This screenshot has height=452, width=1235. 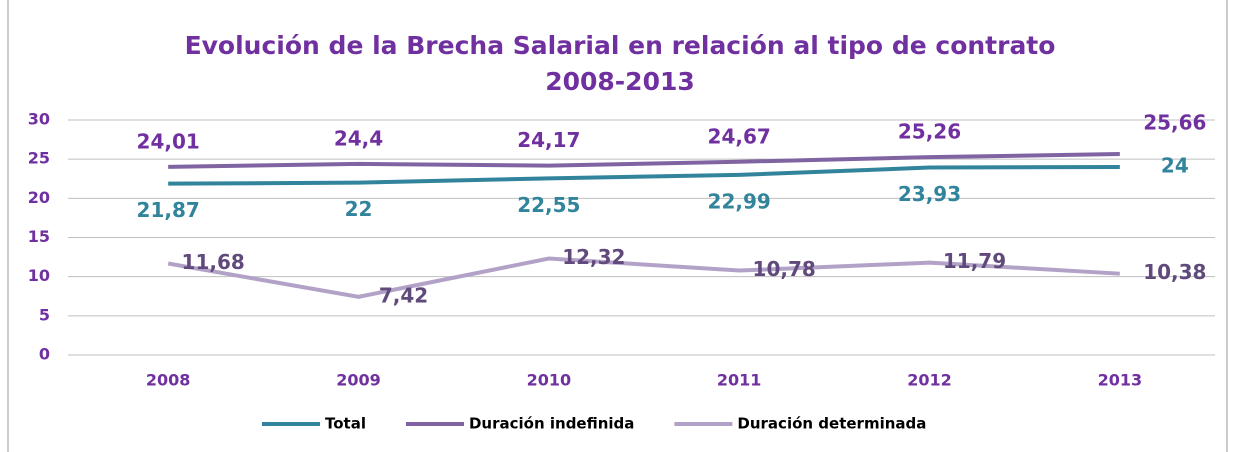 What do you see at coordinates (44, 354) in the screenshot?
I see `y-tick-label: 0` at bounding box center [44, 354].